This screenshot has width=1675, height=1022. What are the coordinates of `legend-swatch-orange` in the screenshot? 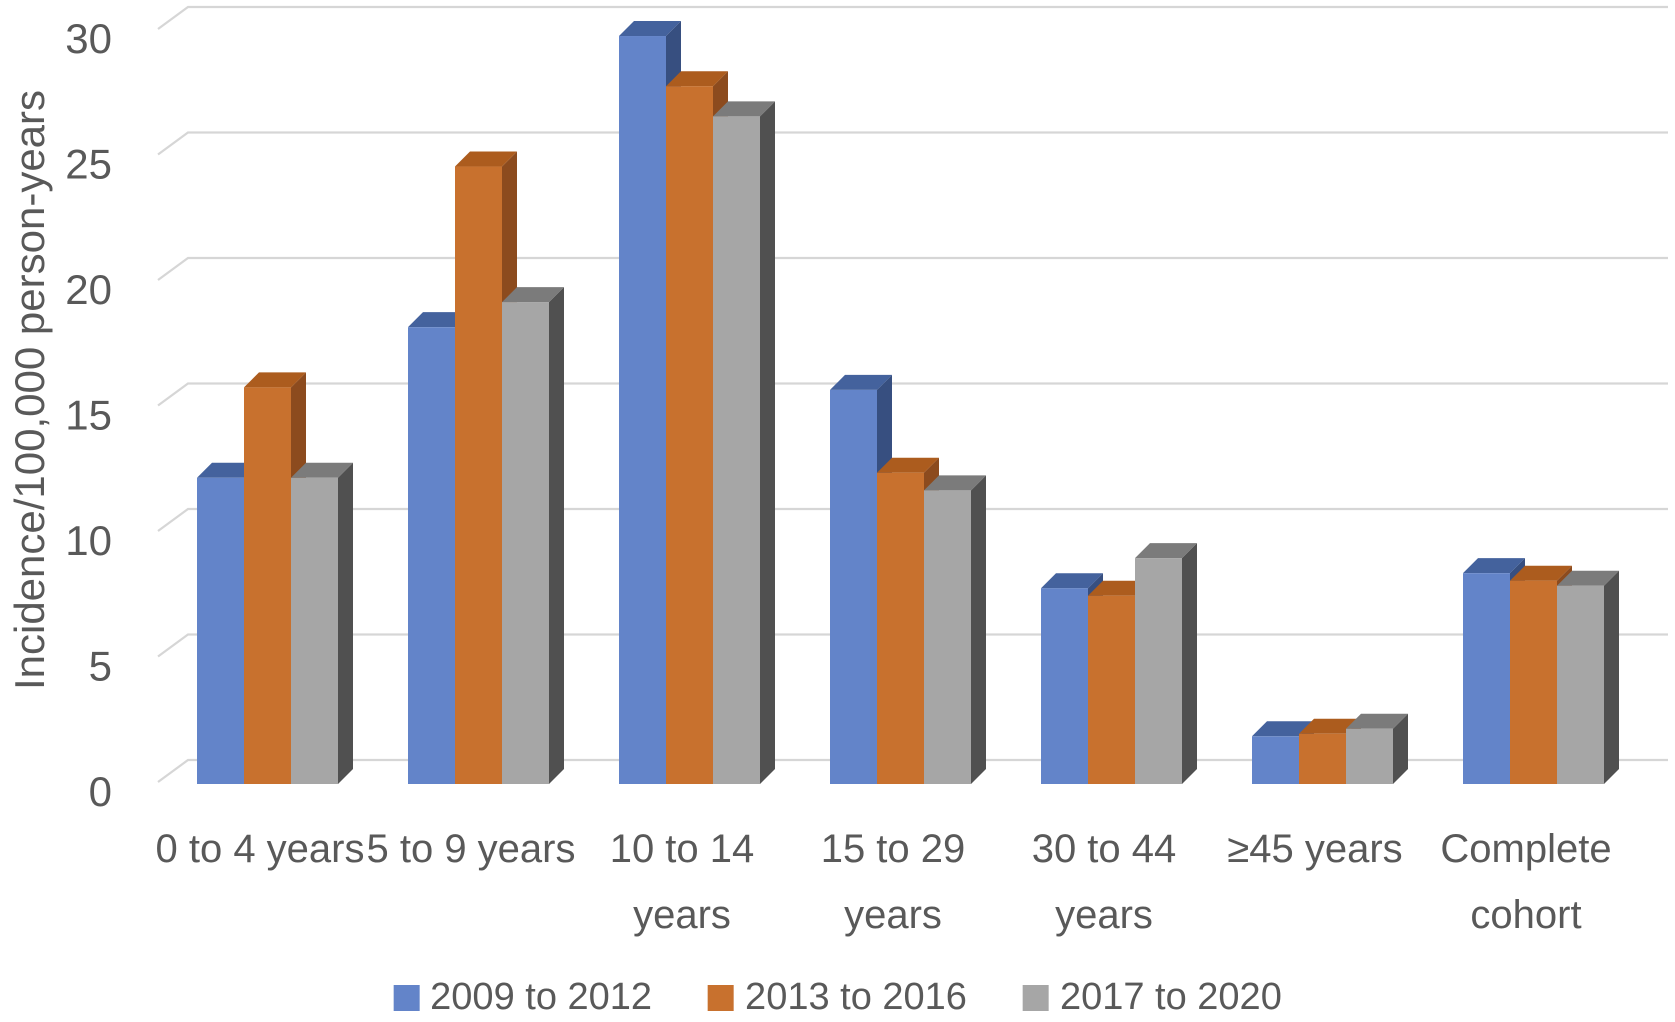 It's located at (721, 997).